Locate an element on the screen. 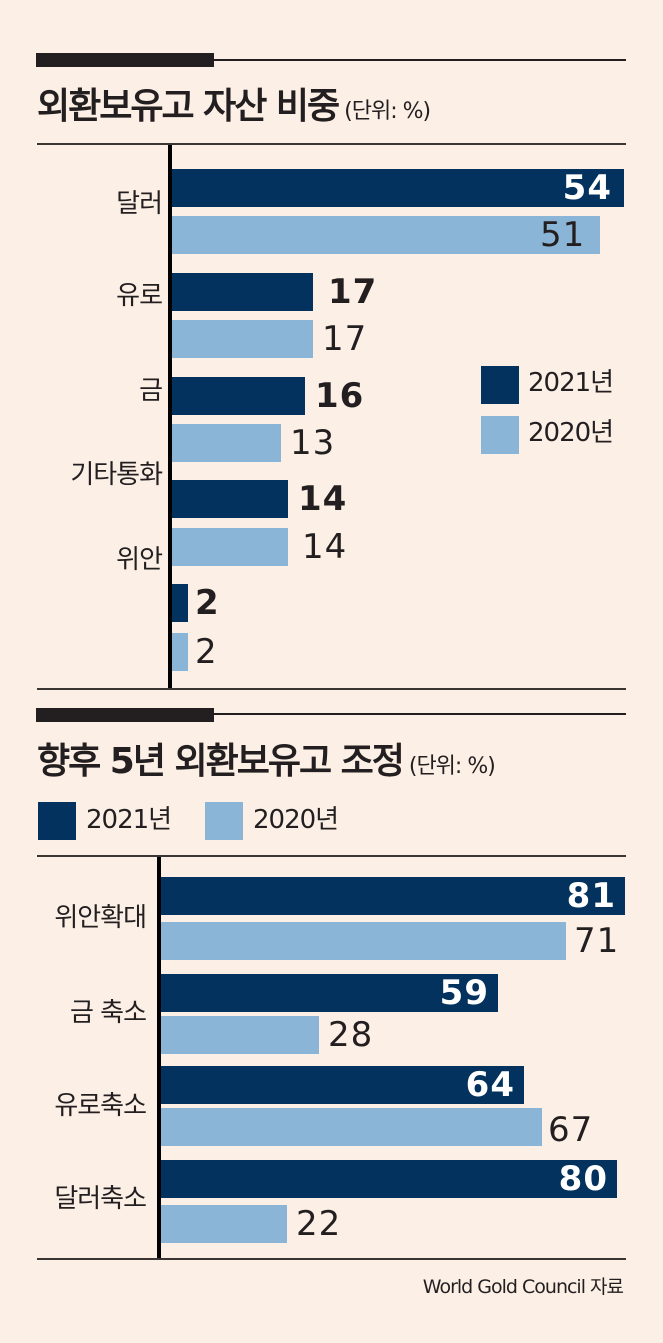 The width and height of the screenshot is (663, 1343). chart2-category-label: 유로축소 is located at coordinates (100, 1106).